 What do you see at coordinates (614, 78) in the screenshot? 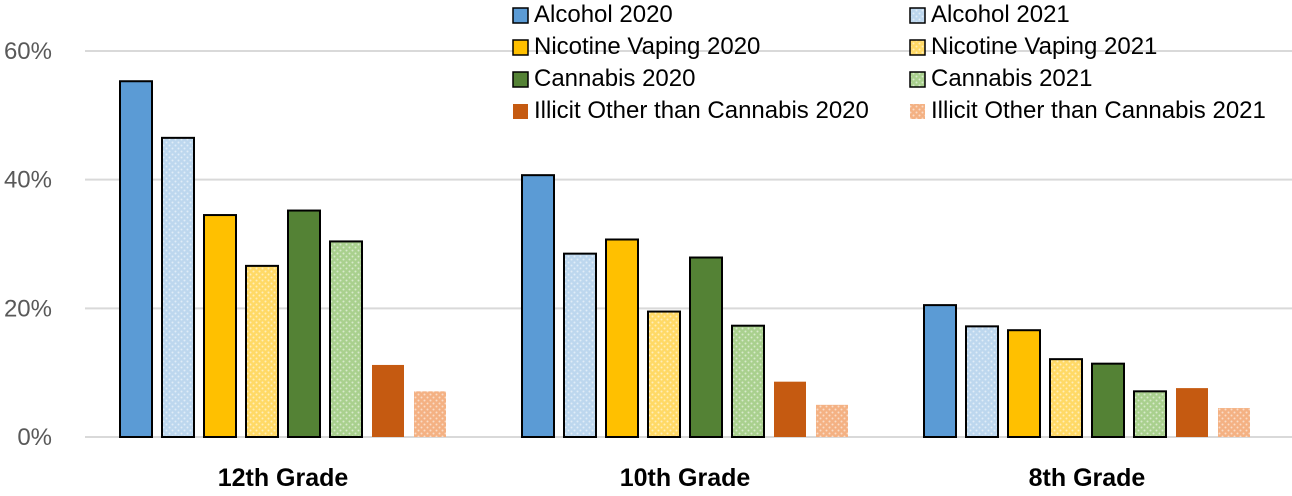
I see `legend-label: Cannabis 2020` at bounding box center [614, 78].